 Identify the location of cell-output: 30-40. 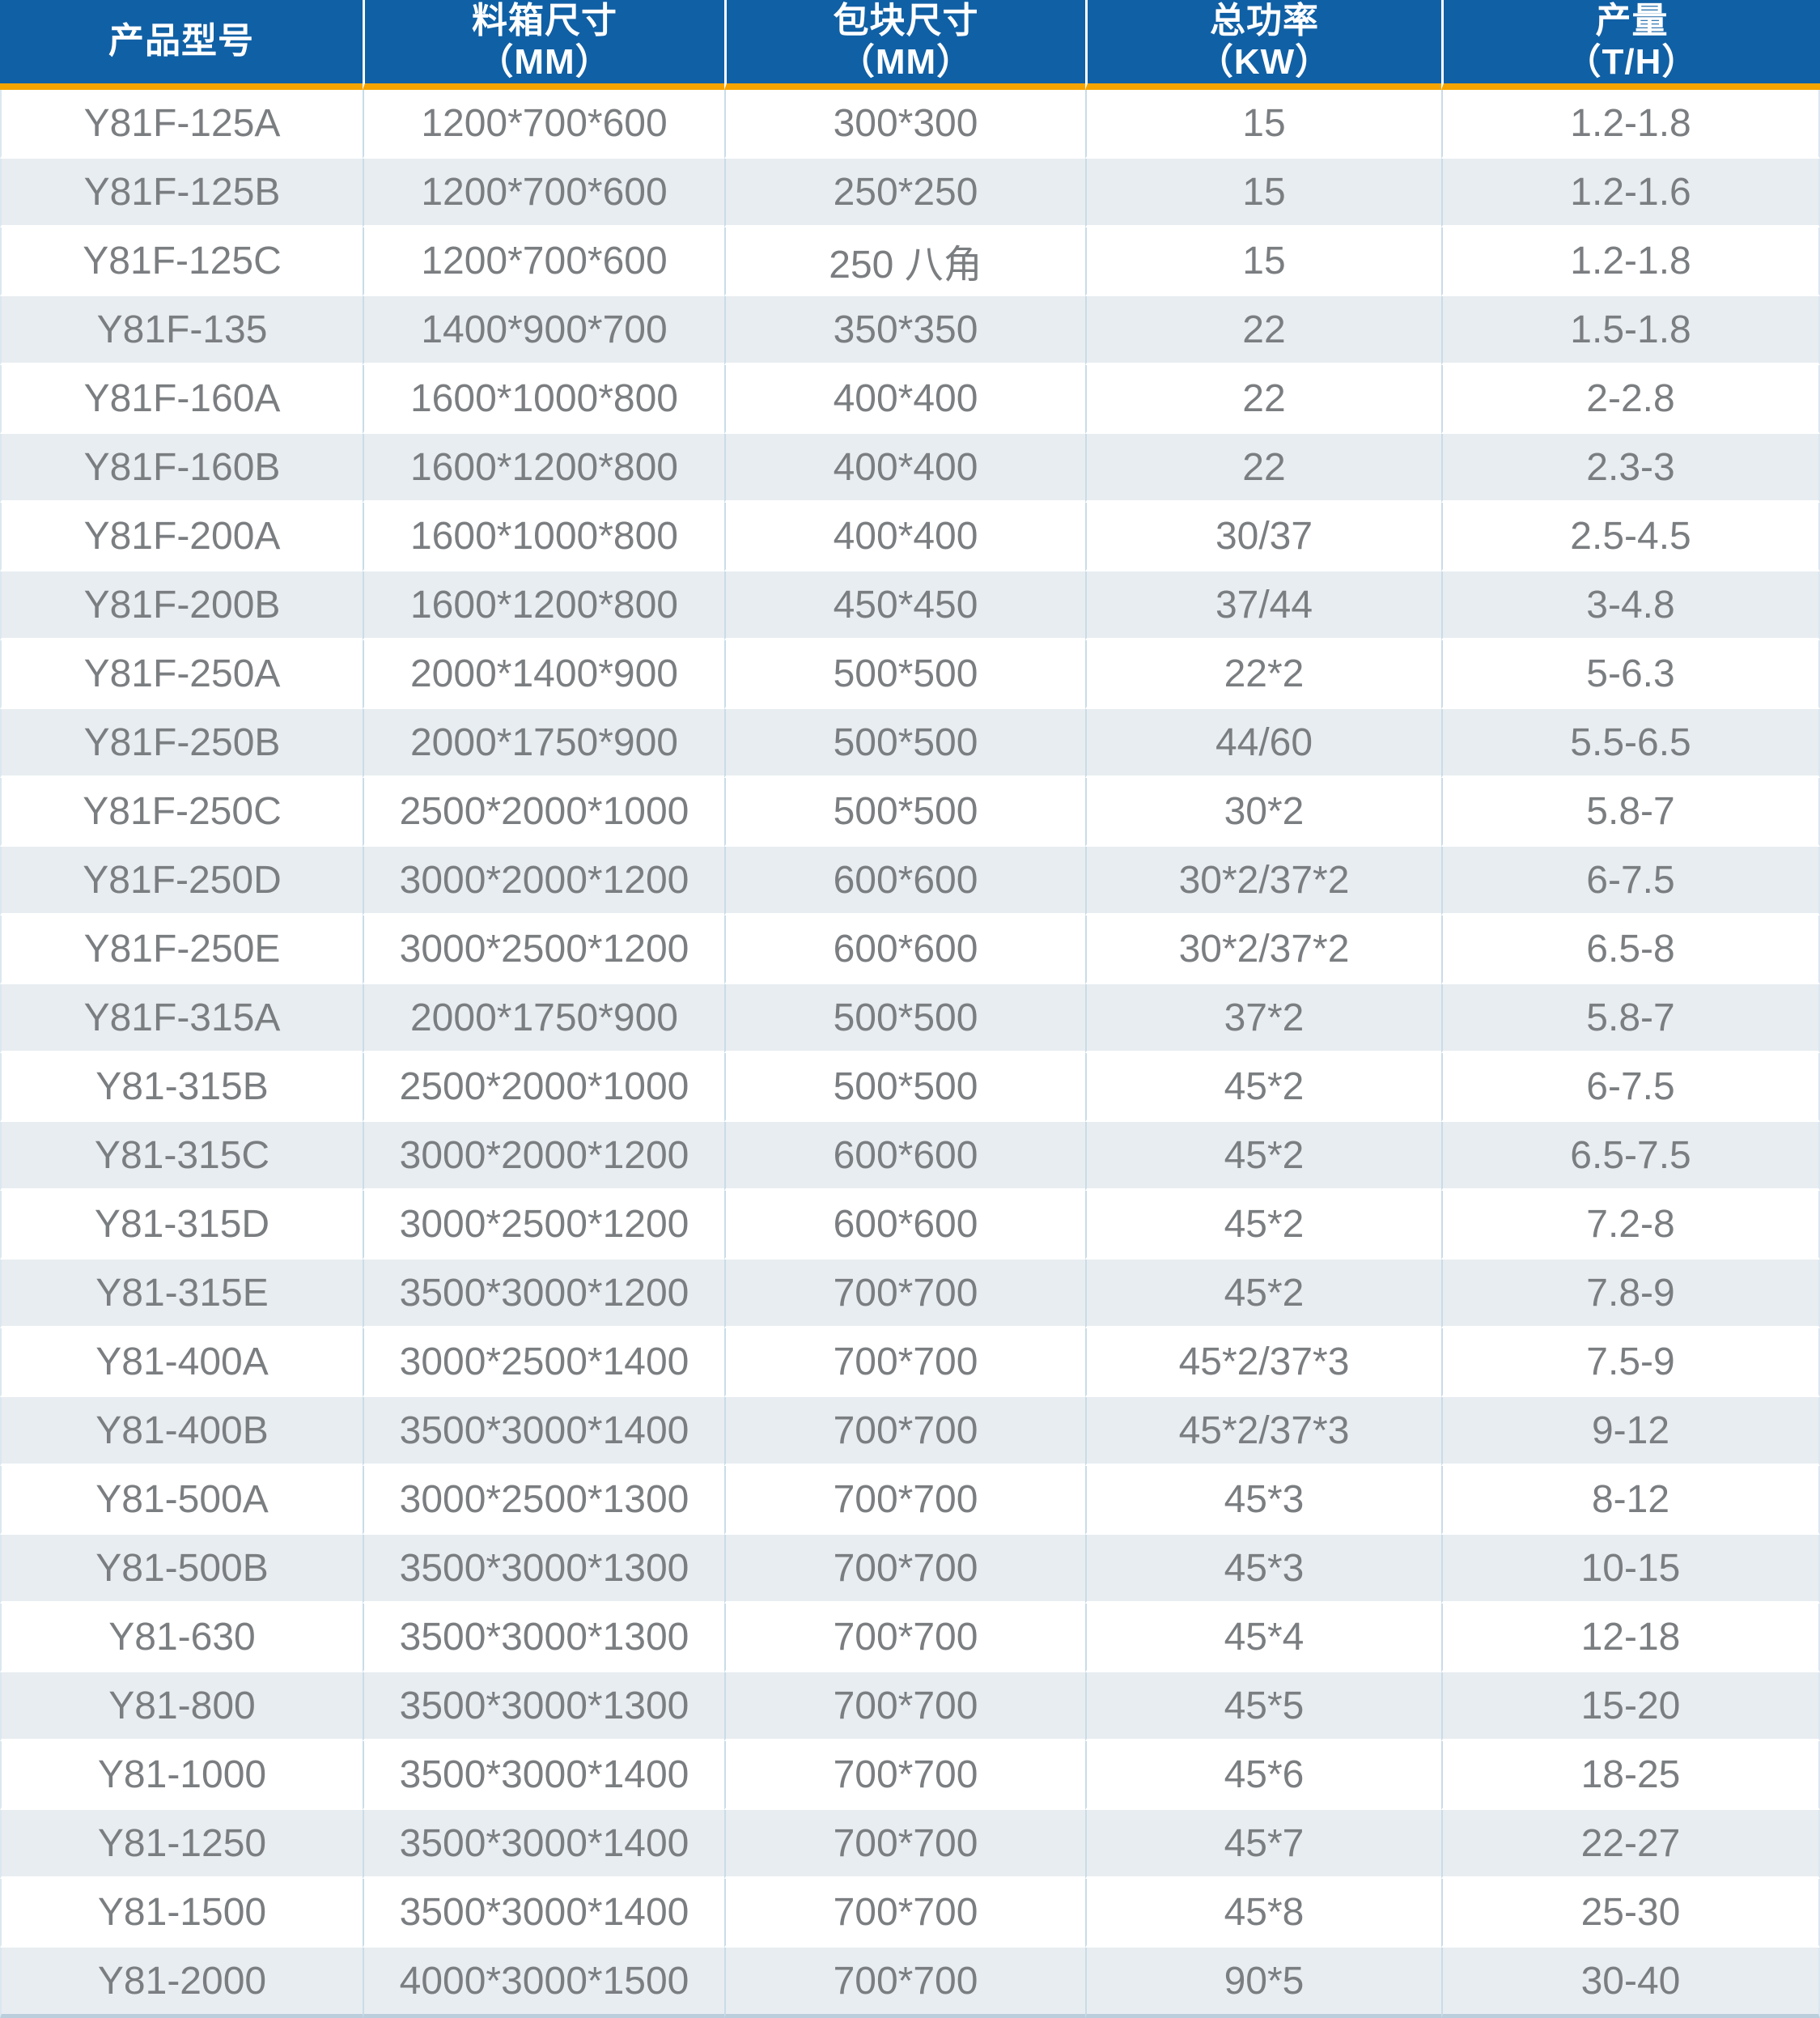
(1631, 1983).